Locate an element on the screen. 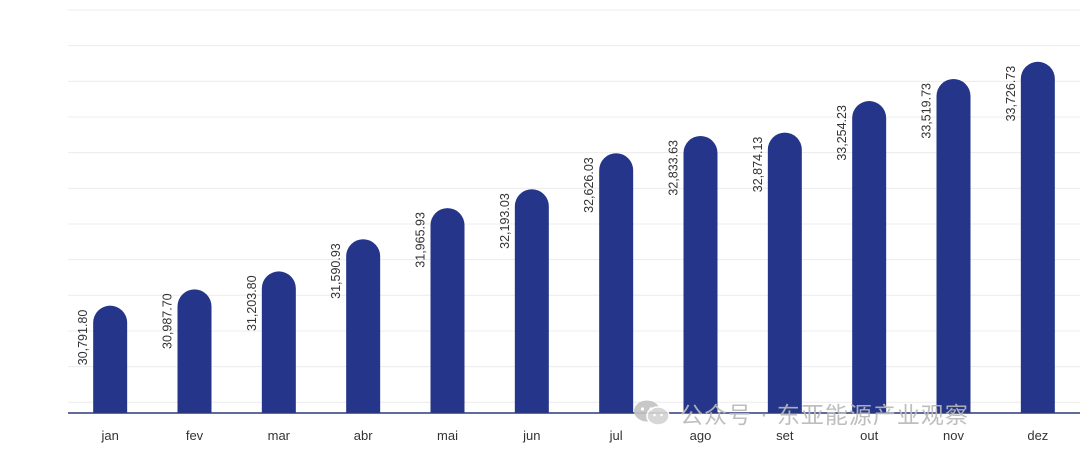  wechat-icon is located at coordinates (652, 413).